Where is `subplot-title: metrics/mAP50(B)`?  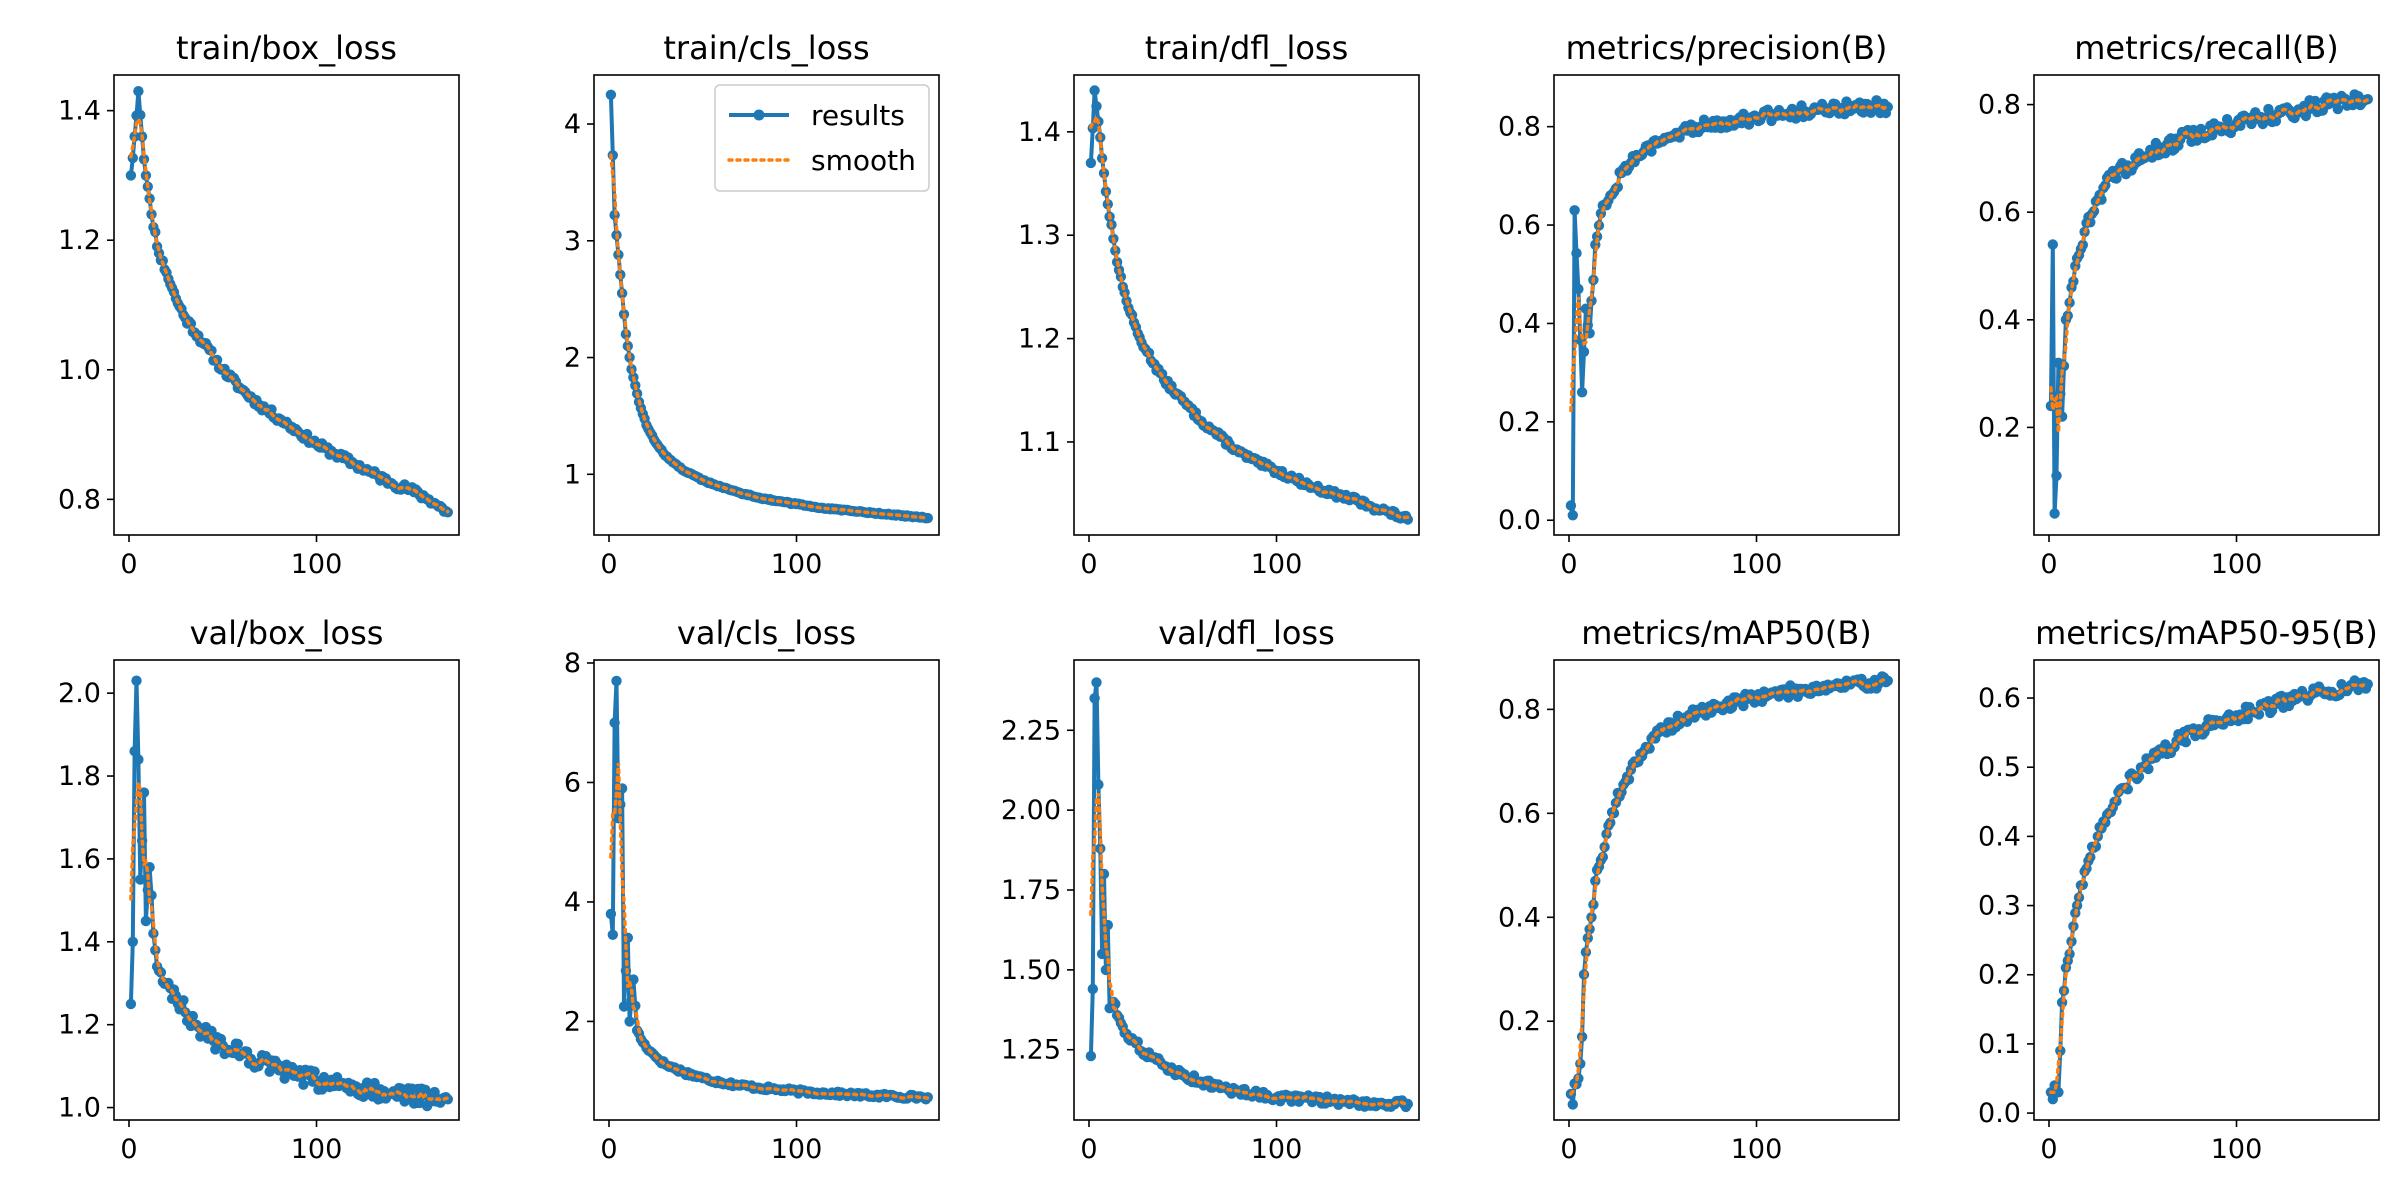 subplot-title: metrics/mAP50(B) is located at coordinates (1726, 633).